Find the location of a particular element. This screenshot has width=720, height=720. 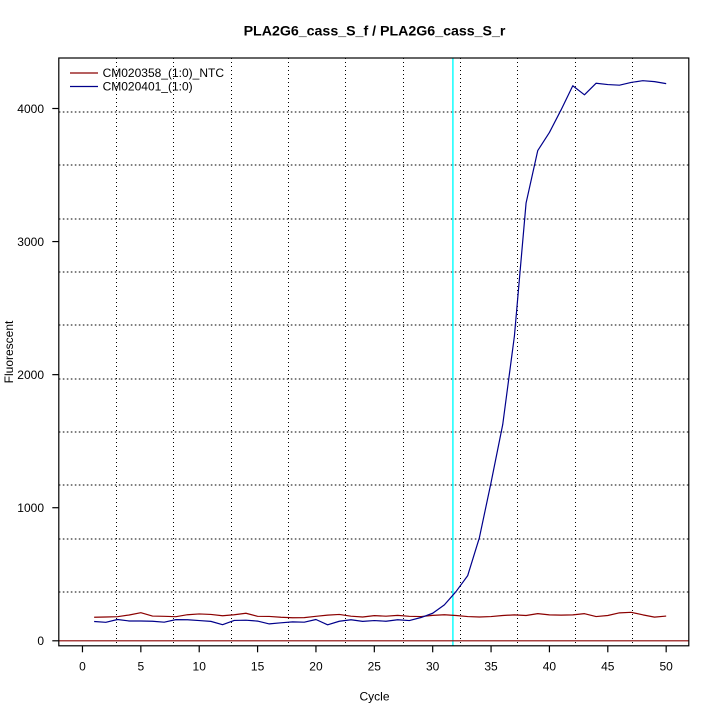

svg-text: Cycle is located at coordinates (374, 697).